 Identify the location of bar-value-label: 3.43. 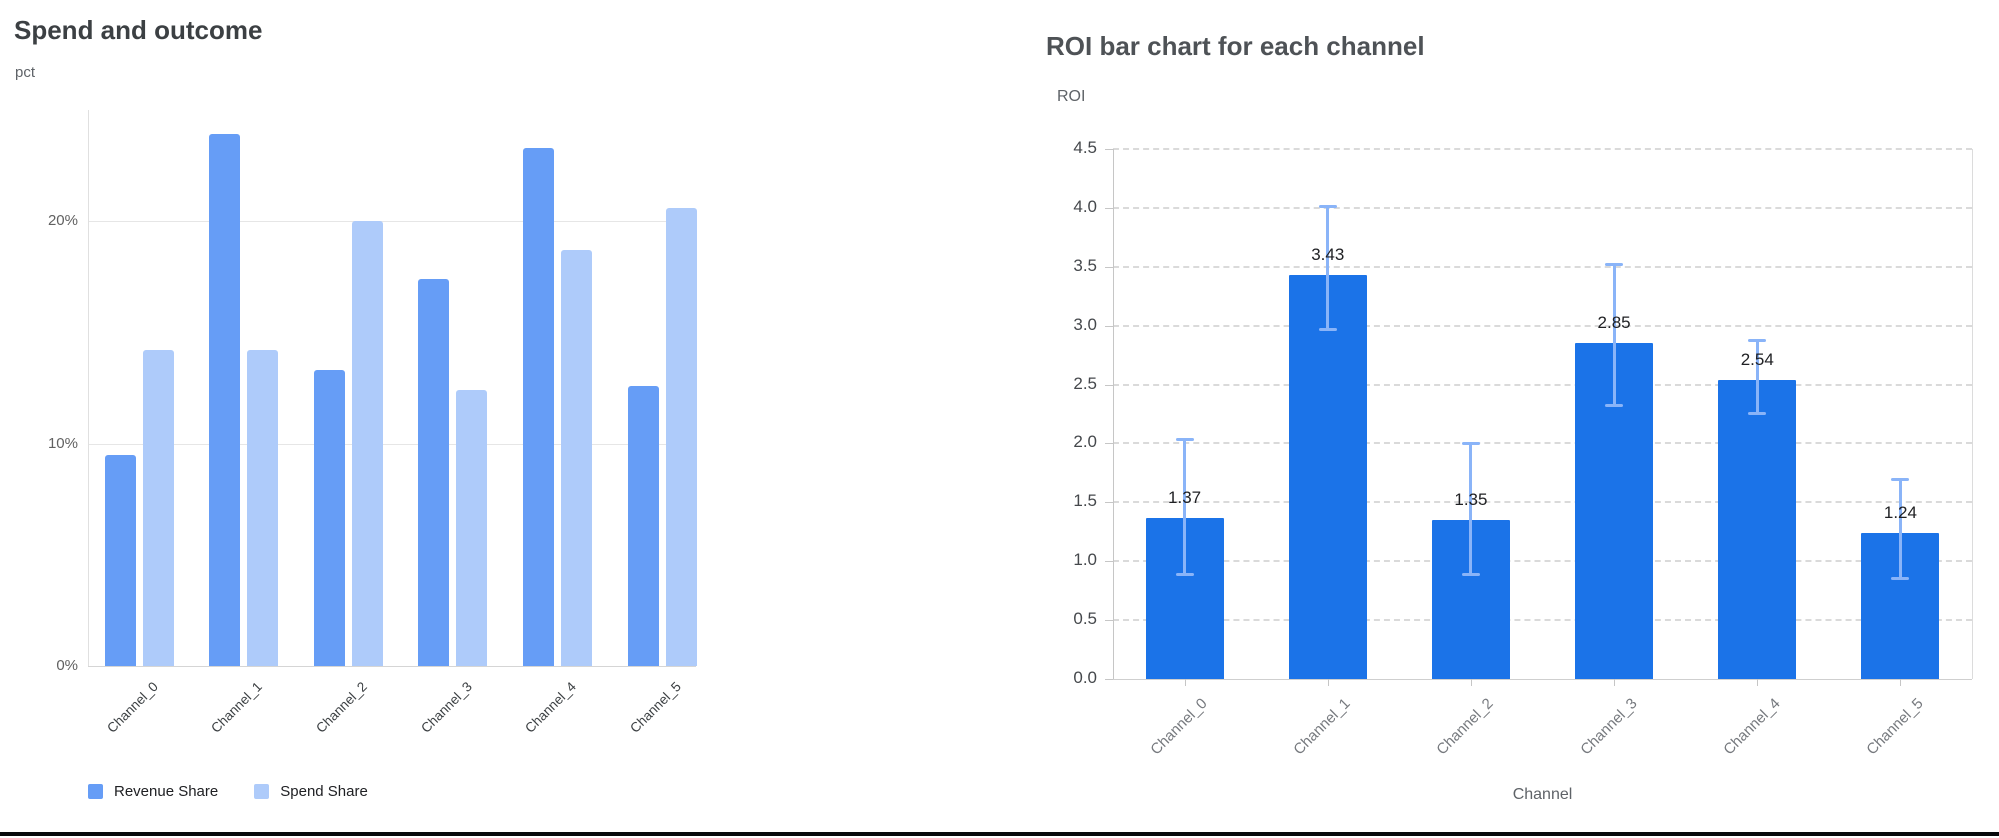
(1328, 255).